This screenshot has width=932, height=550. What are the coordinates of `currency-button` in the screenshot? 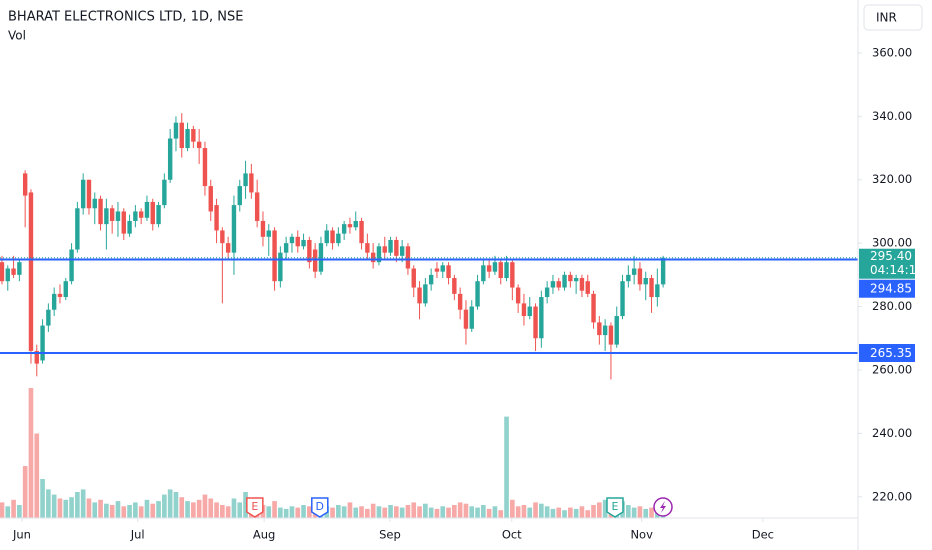 It's located at (893, 17).